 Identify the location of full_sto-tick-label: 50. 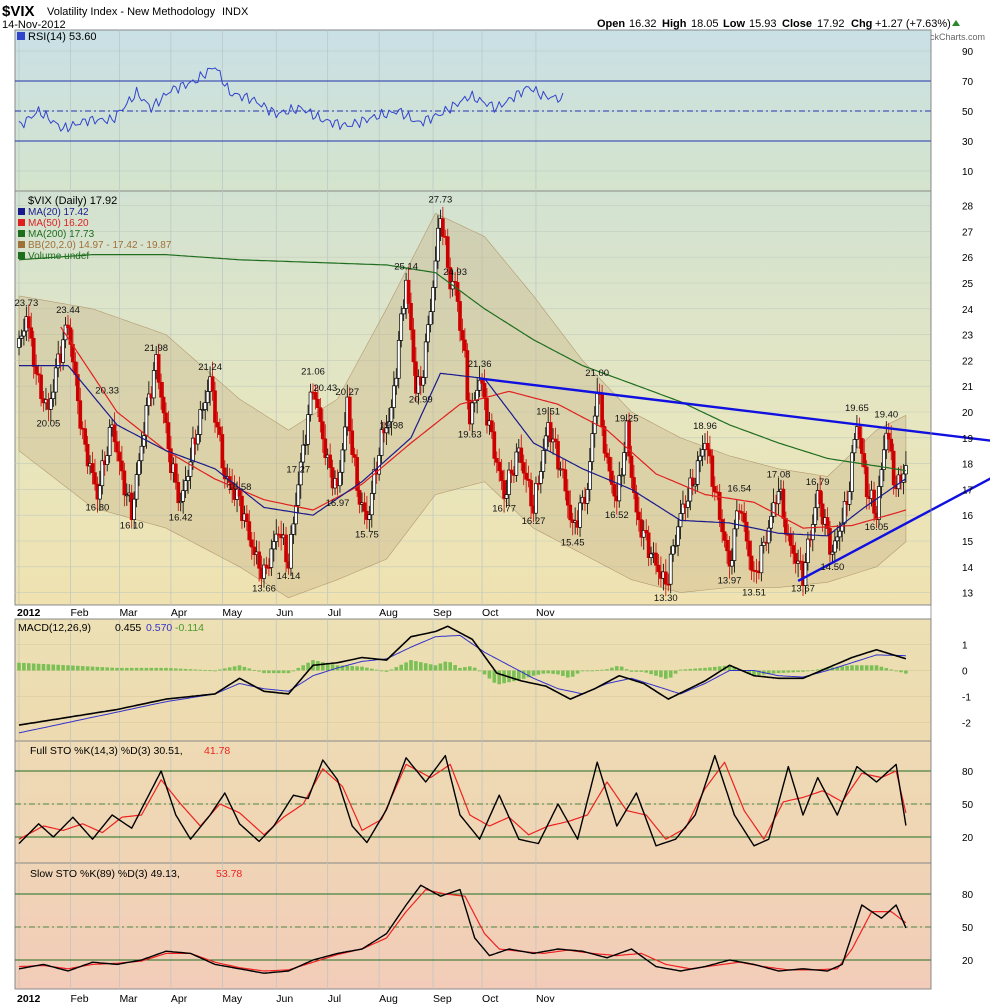
(968, 805).